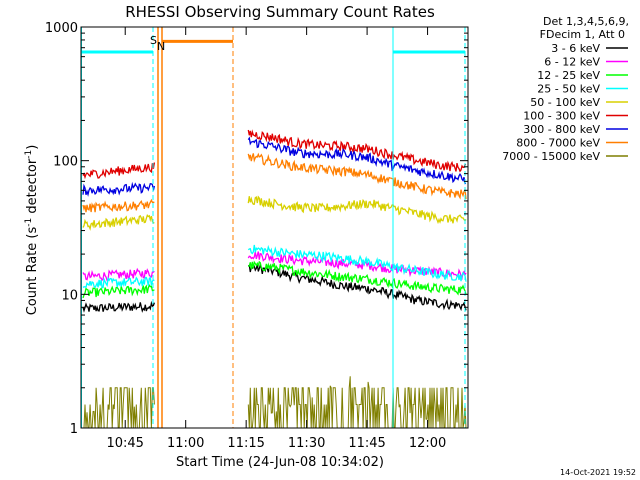  What do you see at coordinates (61, 28) in the screenshot?
I see `y-tick-label: 1000` at bounding box center [61, 28].